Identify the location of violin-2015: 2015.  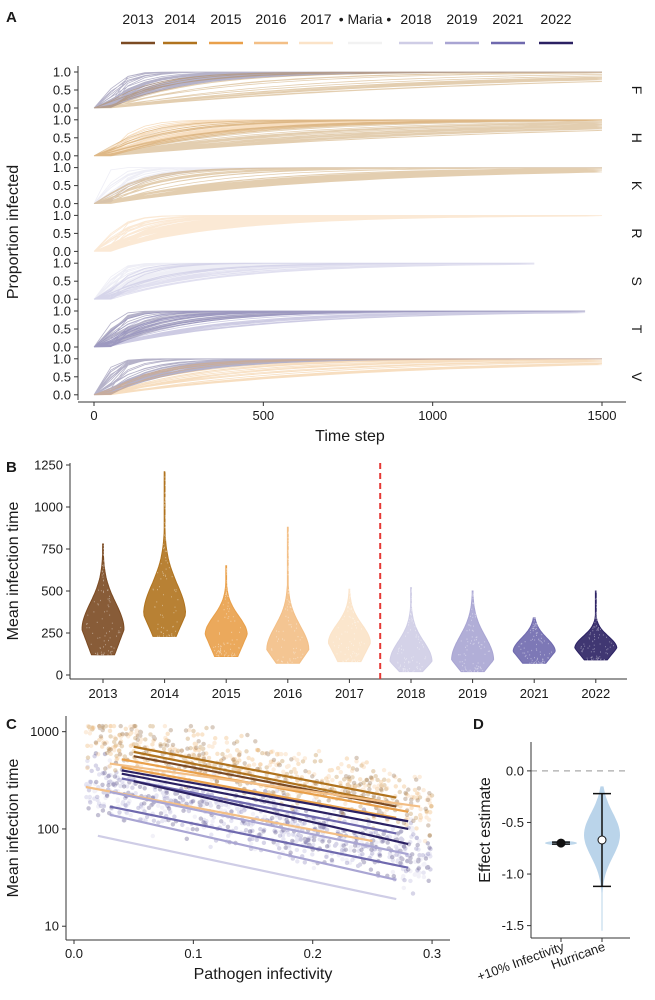
(226, 633).